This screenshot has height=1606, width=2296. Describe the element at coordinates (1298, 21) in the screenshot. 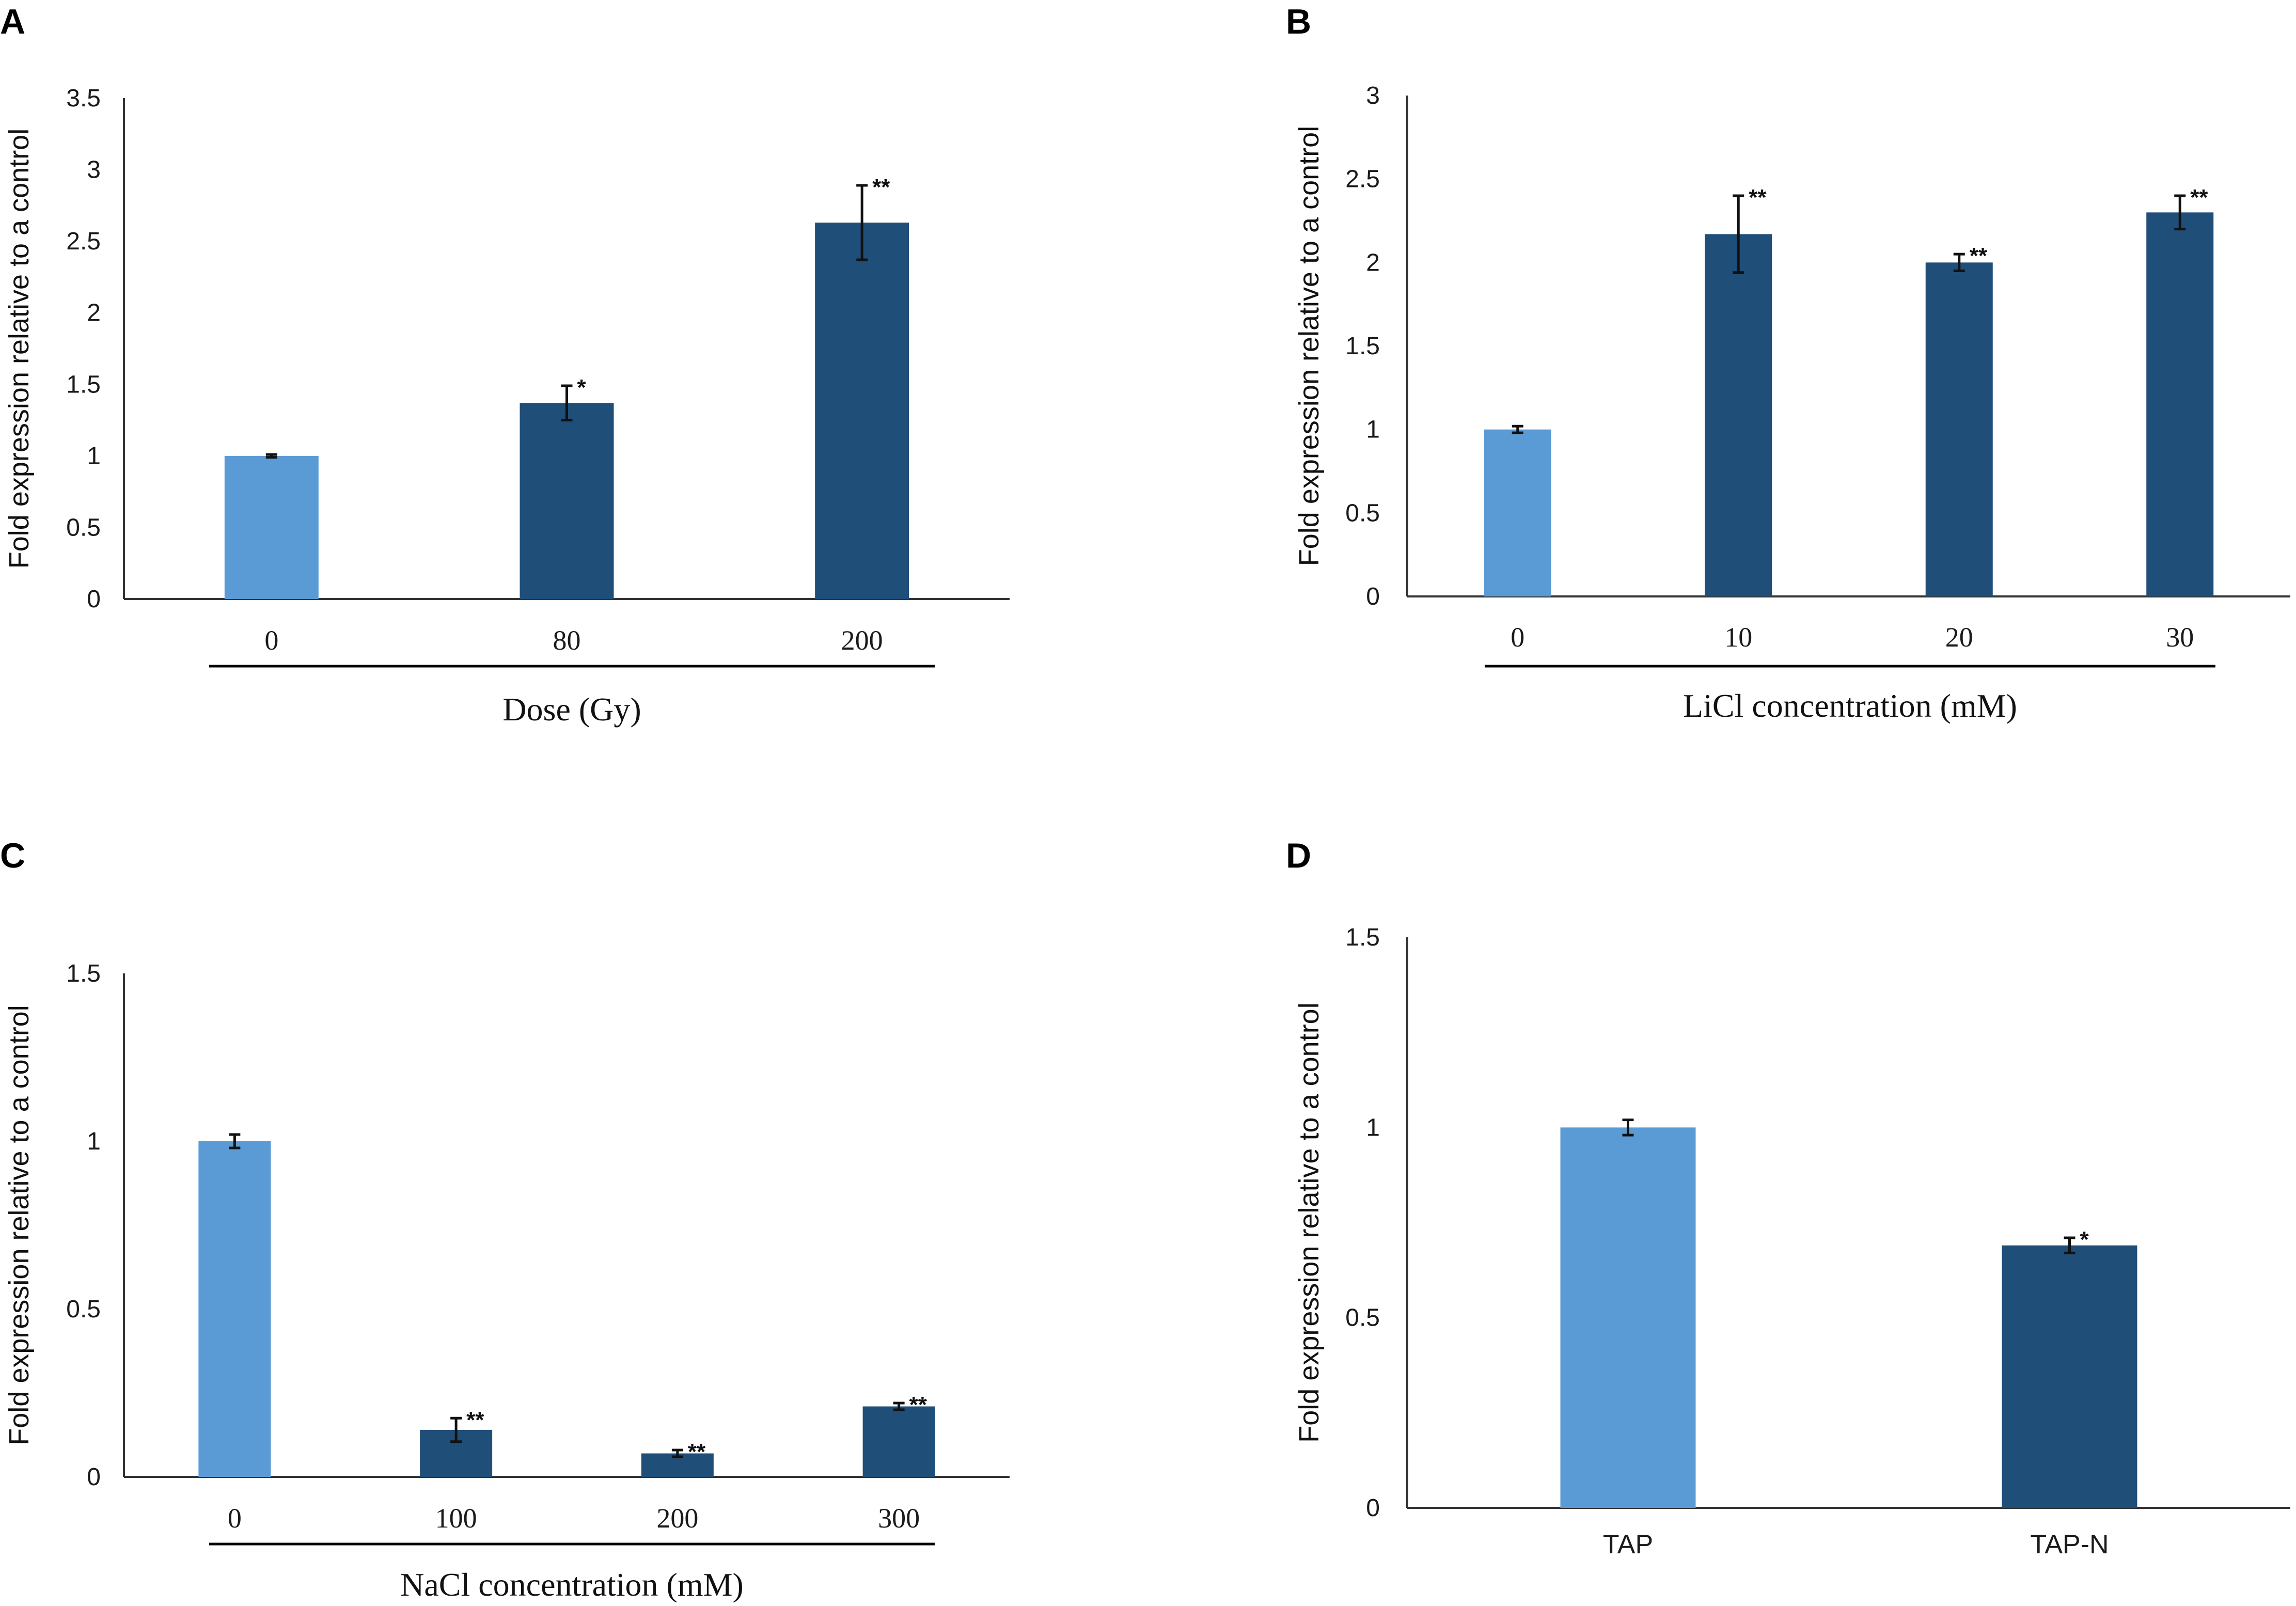

I see `panel-letter: B` at that location.